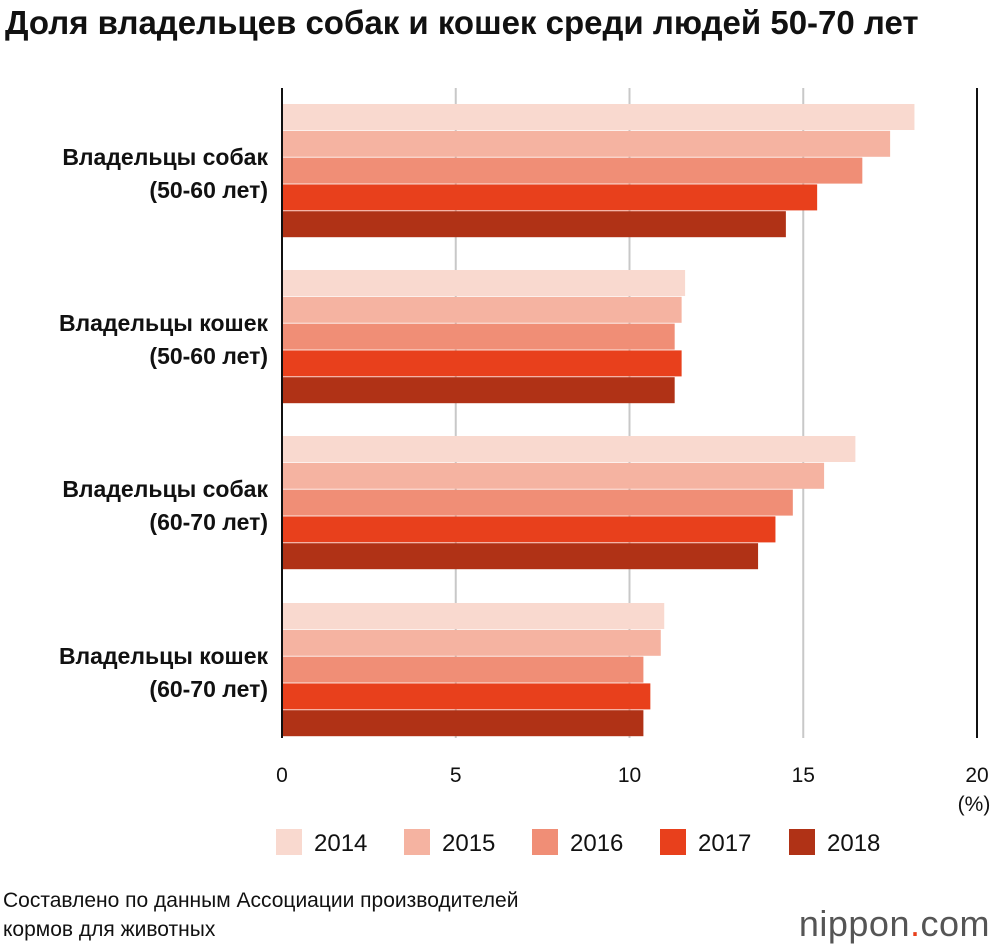 This screenshot has height=950, width=1000. I want to click on category-label-3: Владельцы собак (60-70 лет), so click(165, 505).